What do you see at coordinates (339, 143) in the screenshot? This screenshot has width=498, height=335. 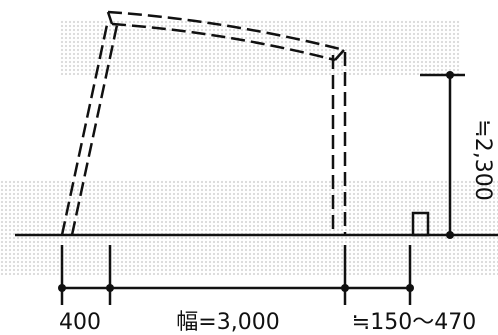 I see `right-post` at bounding box center [339, 143].